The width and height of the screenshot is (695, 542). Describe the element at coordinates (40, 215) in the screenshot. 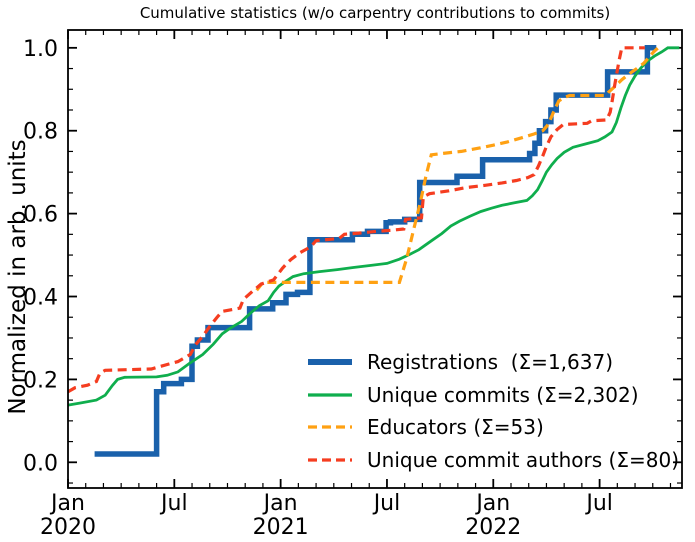

I see `y-tick-label: 0.6` at that location.